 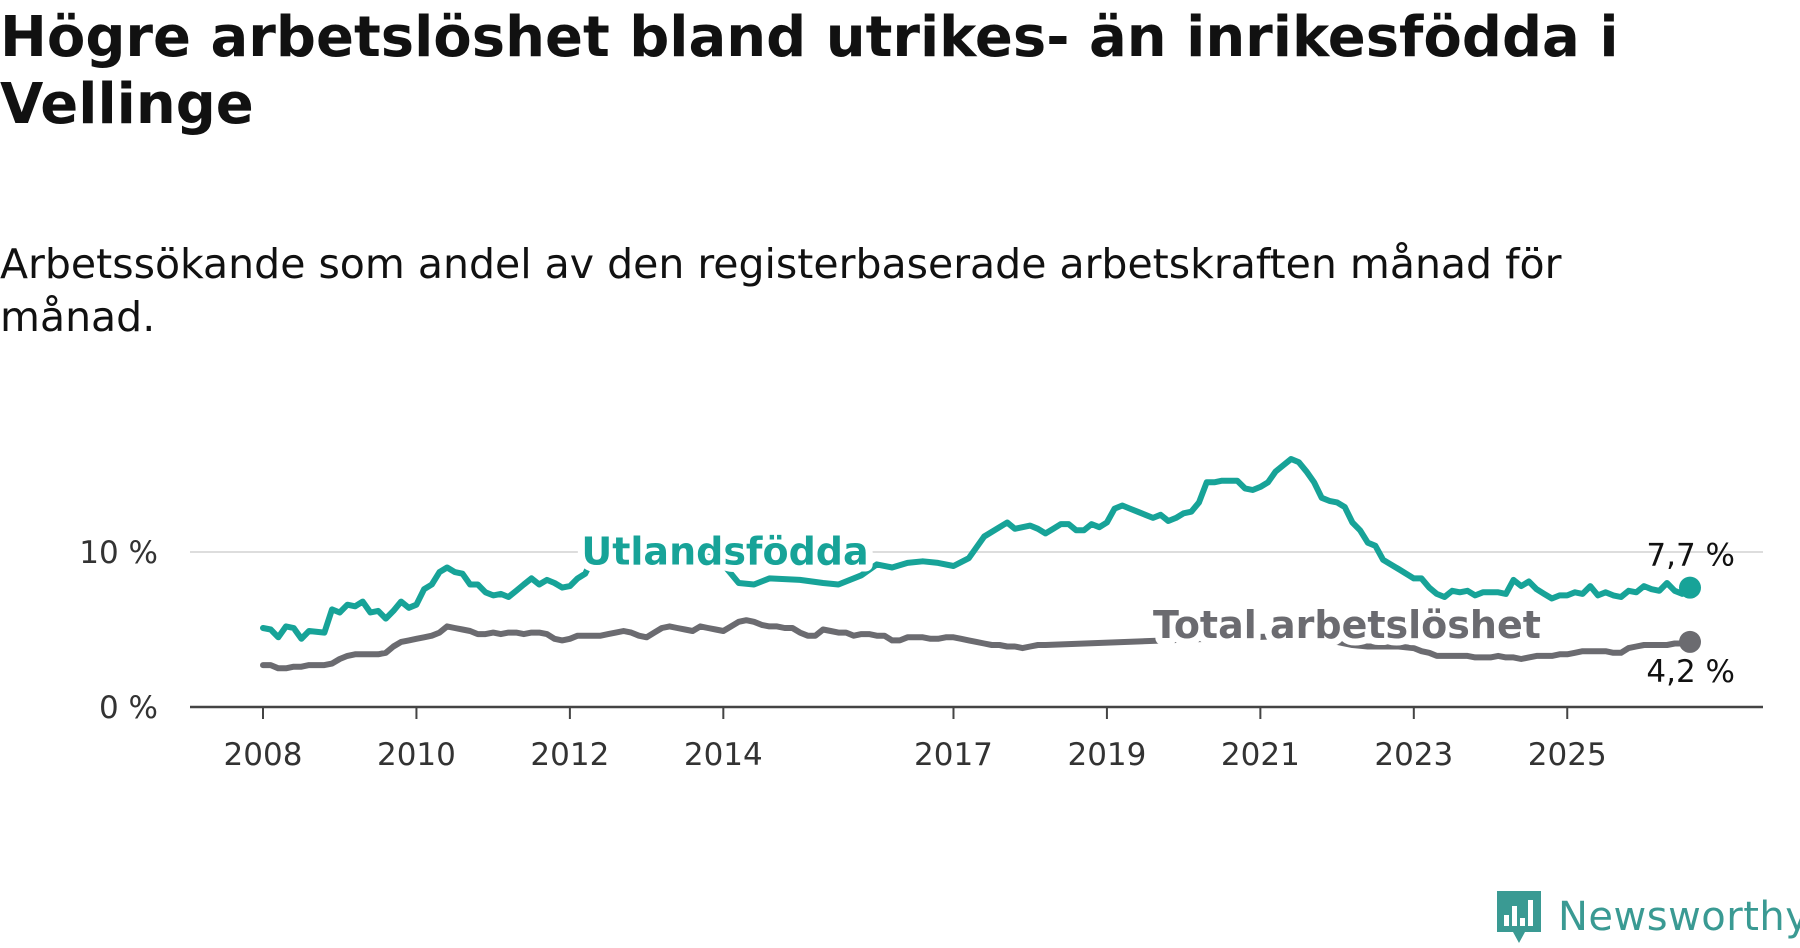 I want to click on x-tick-label: 2012, so click(x=569, y=755).